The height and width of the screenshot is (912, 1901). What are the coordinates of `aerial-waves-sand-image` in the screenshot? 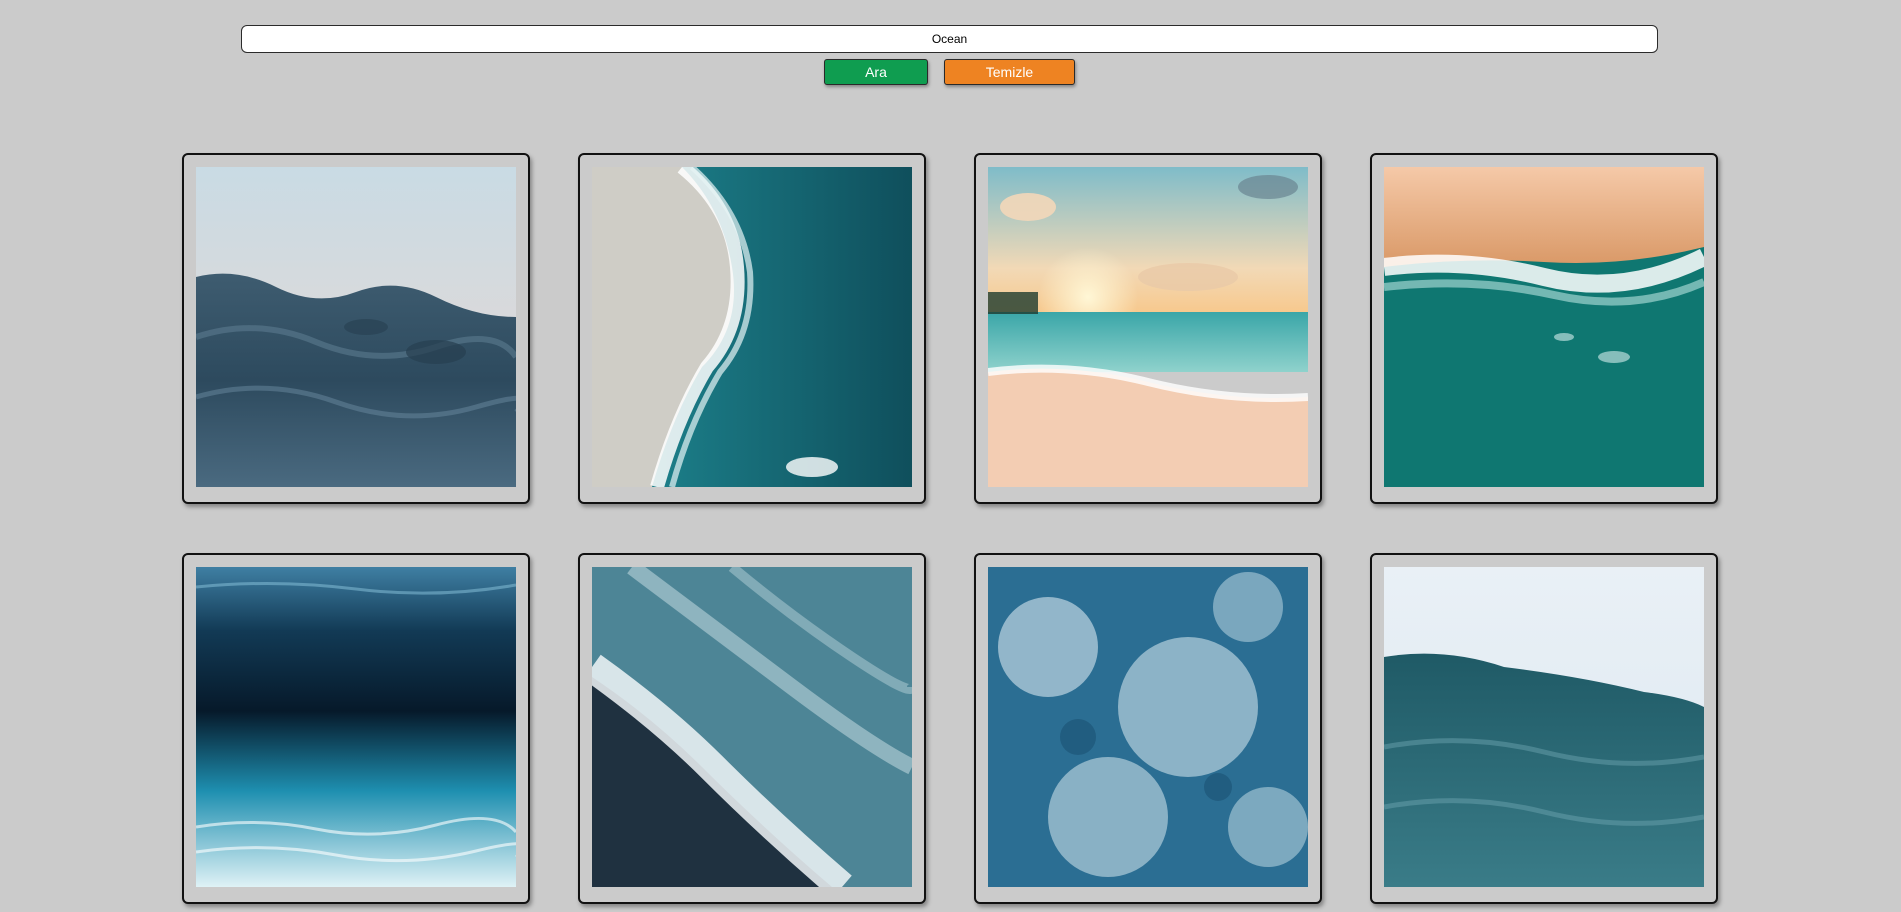 It's located at (1544, 327).